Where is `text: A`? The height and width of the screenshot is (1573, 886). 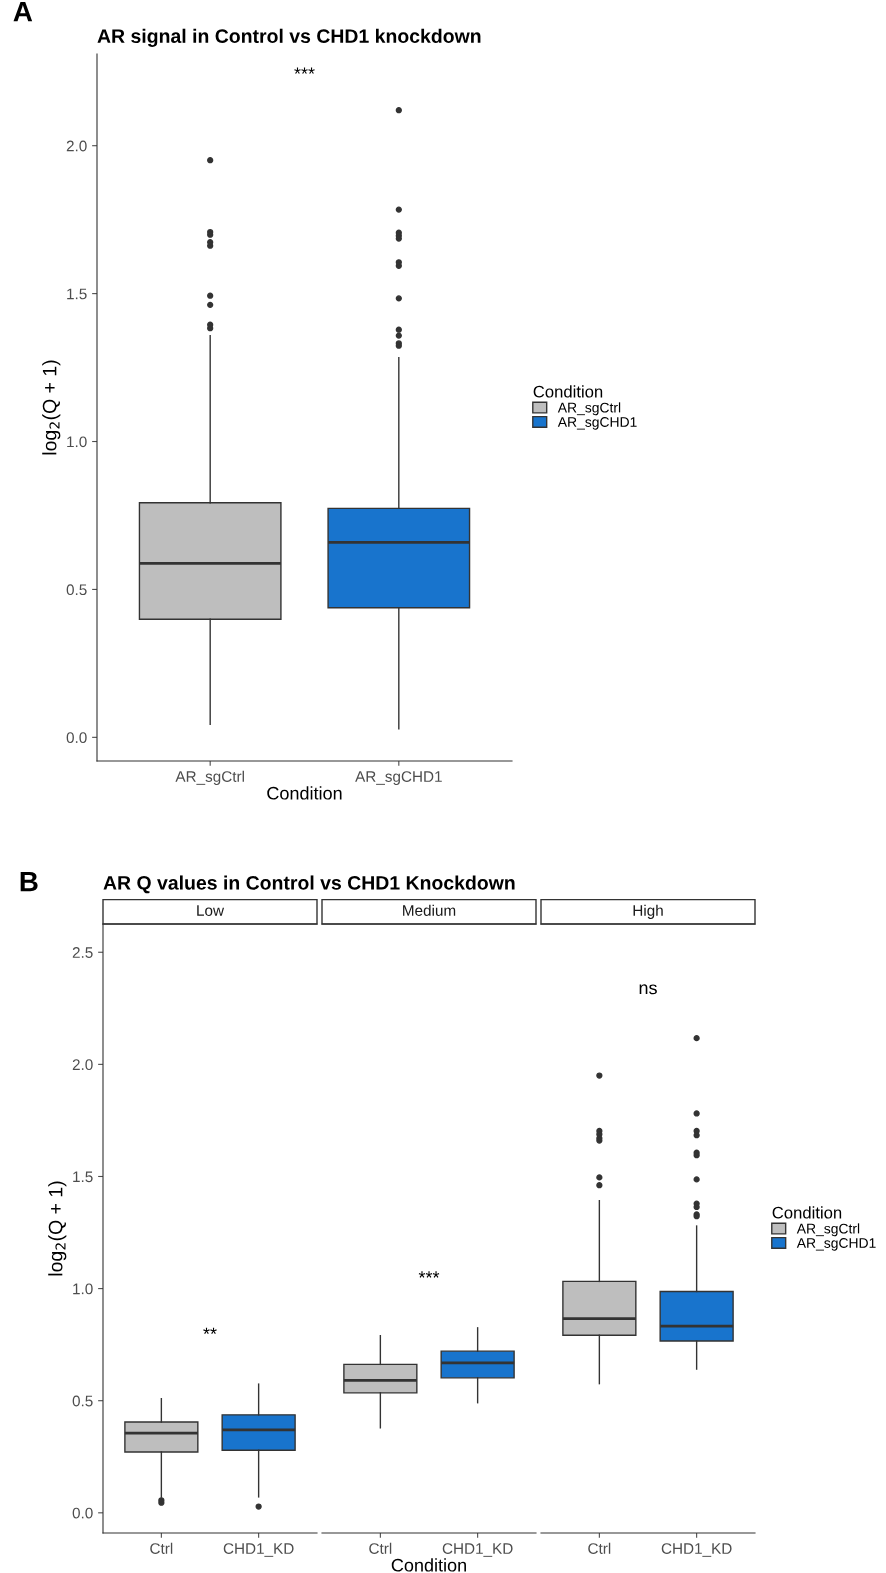
text: A is located at coordinates (23, 12).